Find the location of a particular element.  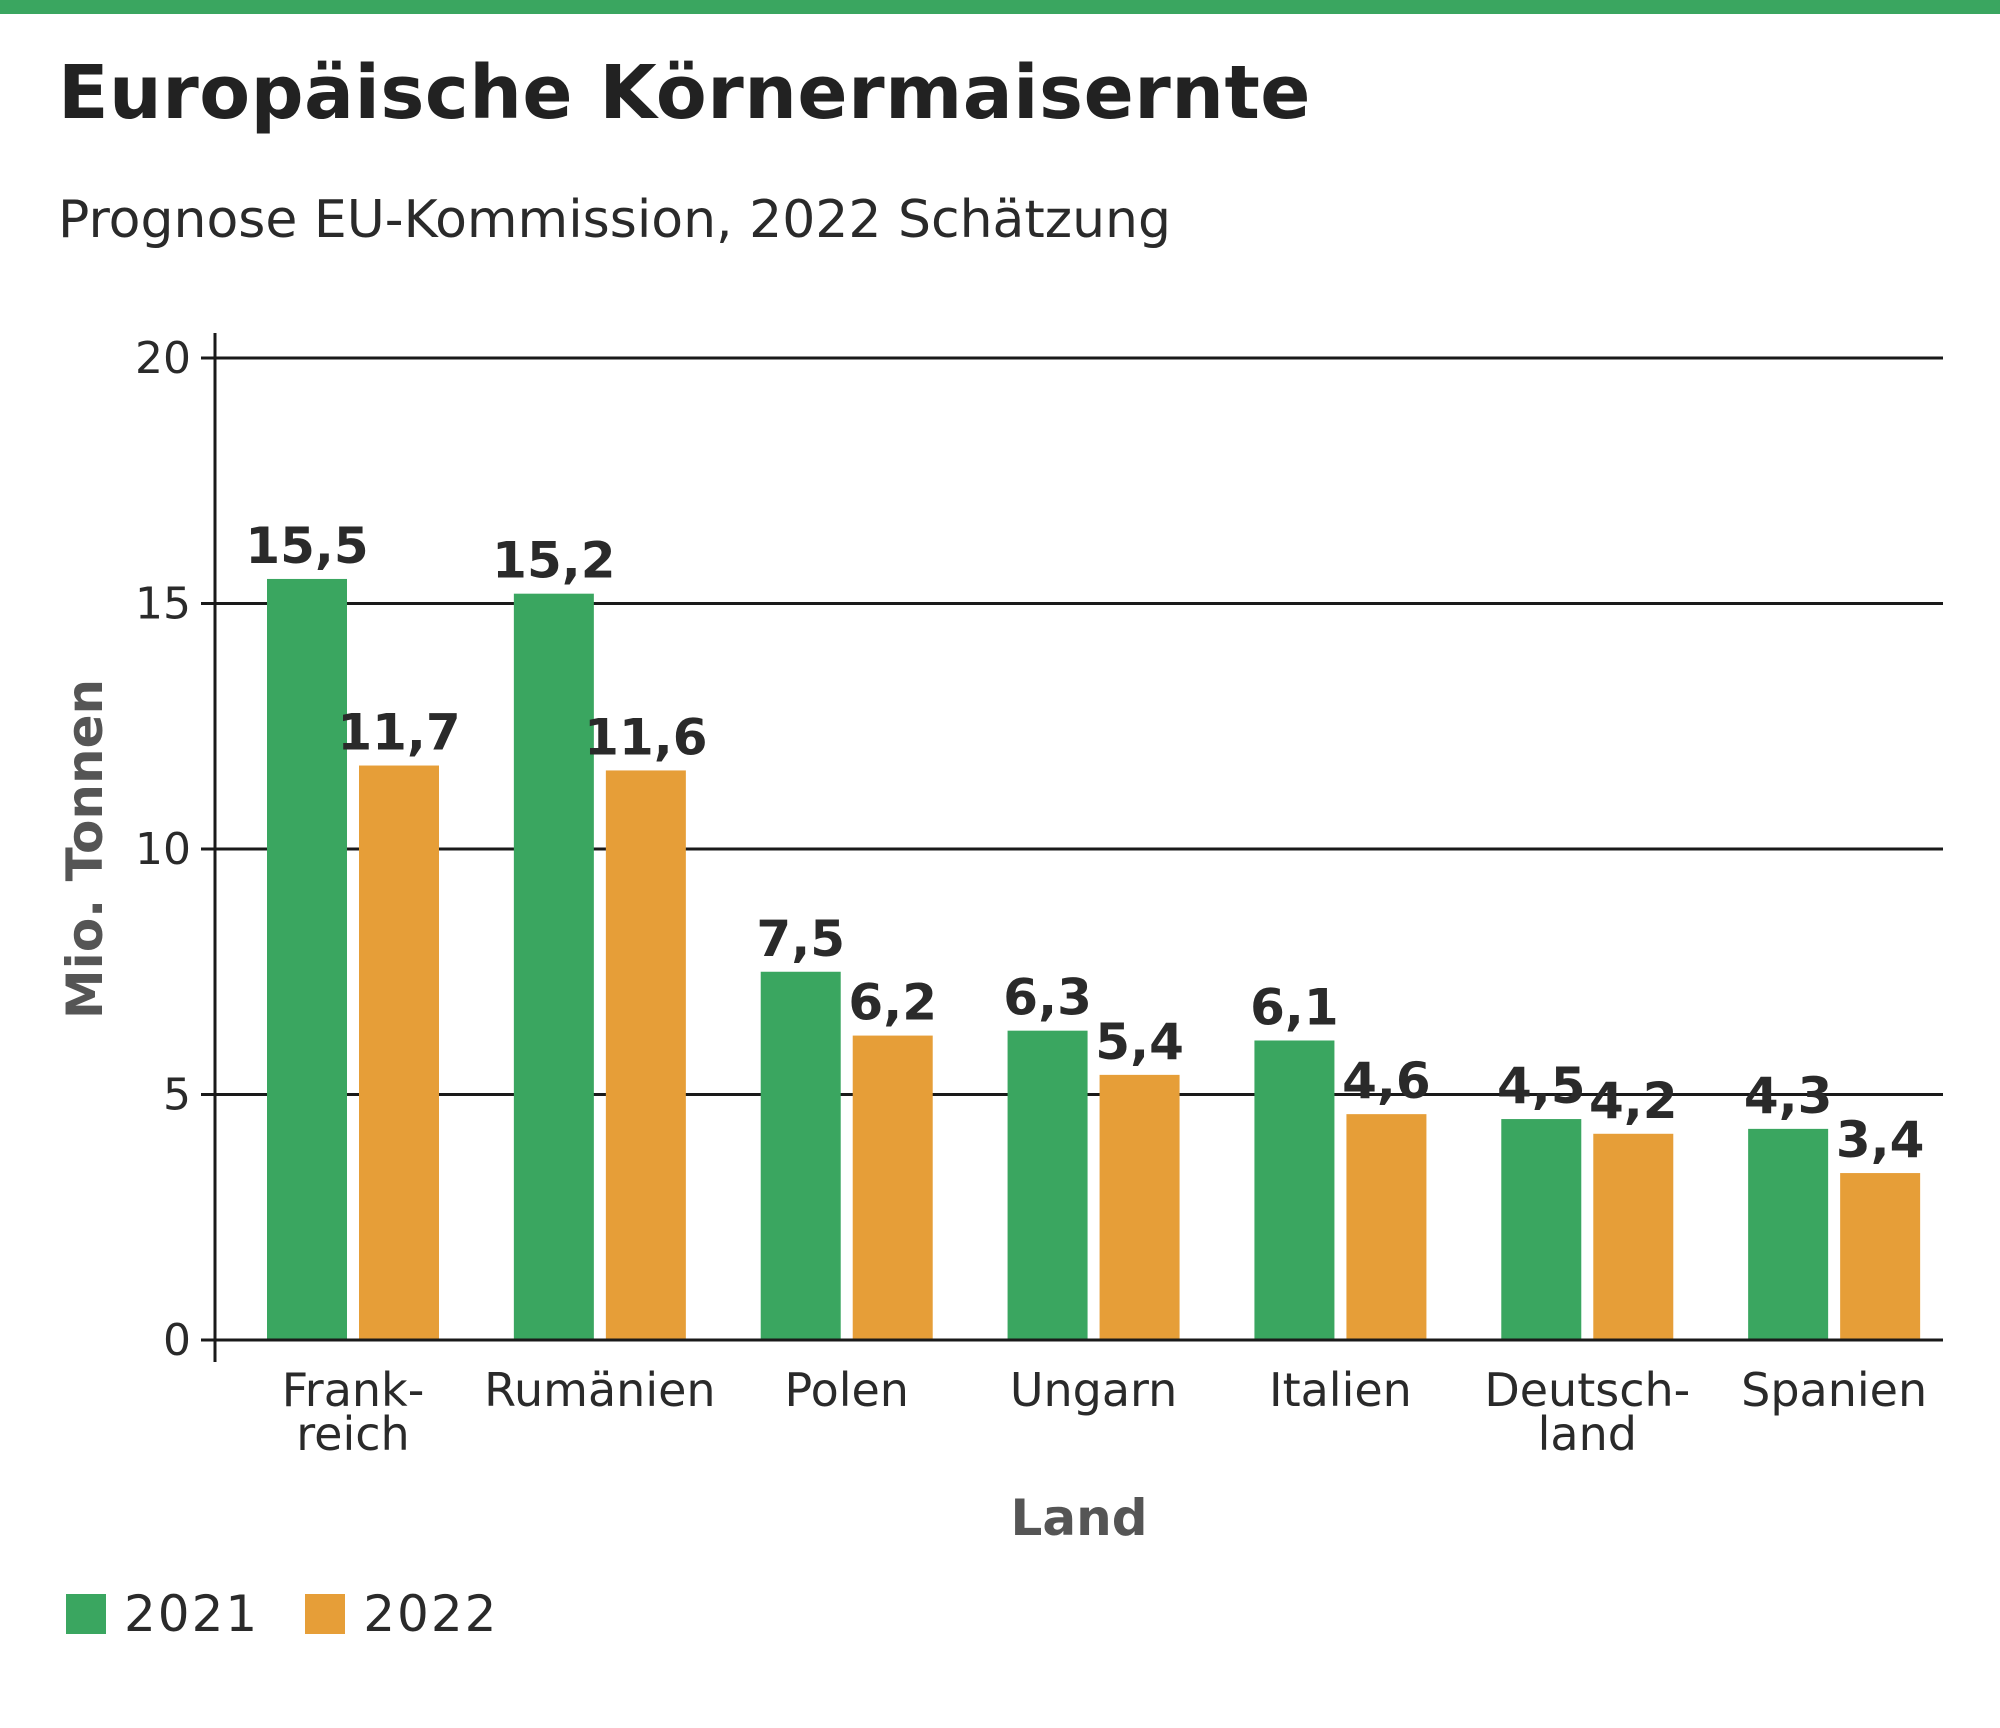

x-category-label: Italien is located at coordinates (1340, 1390).